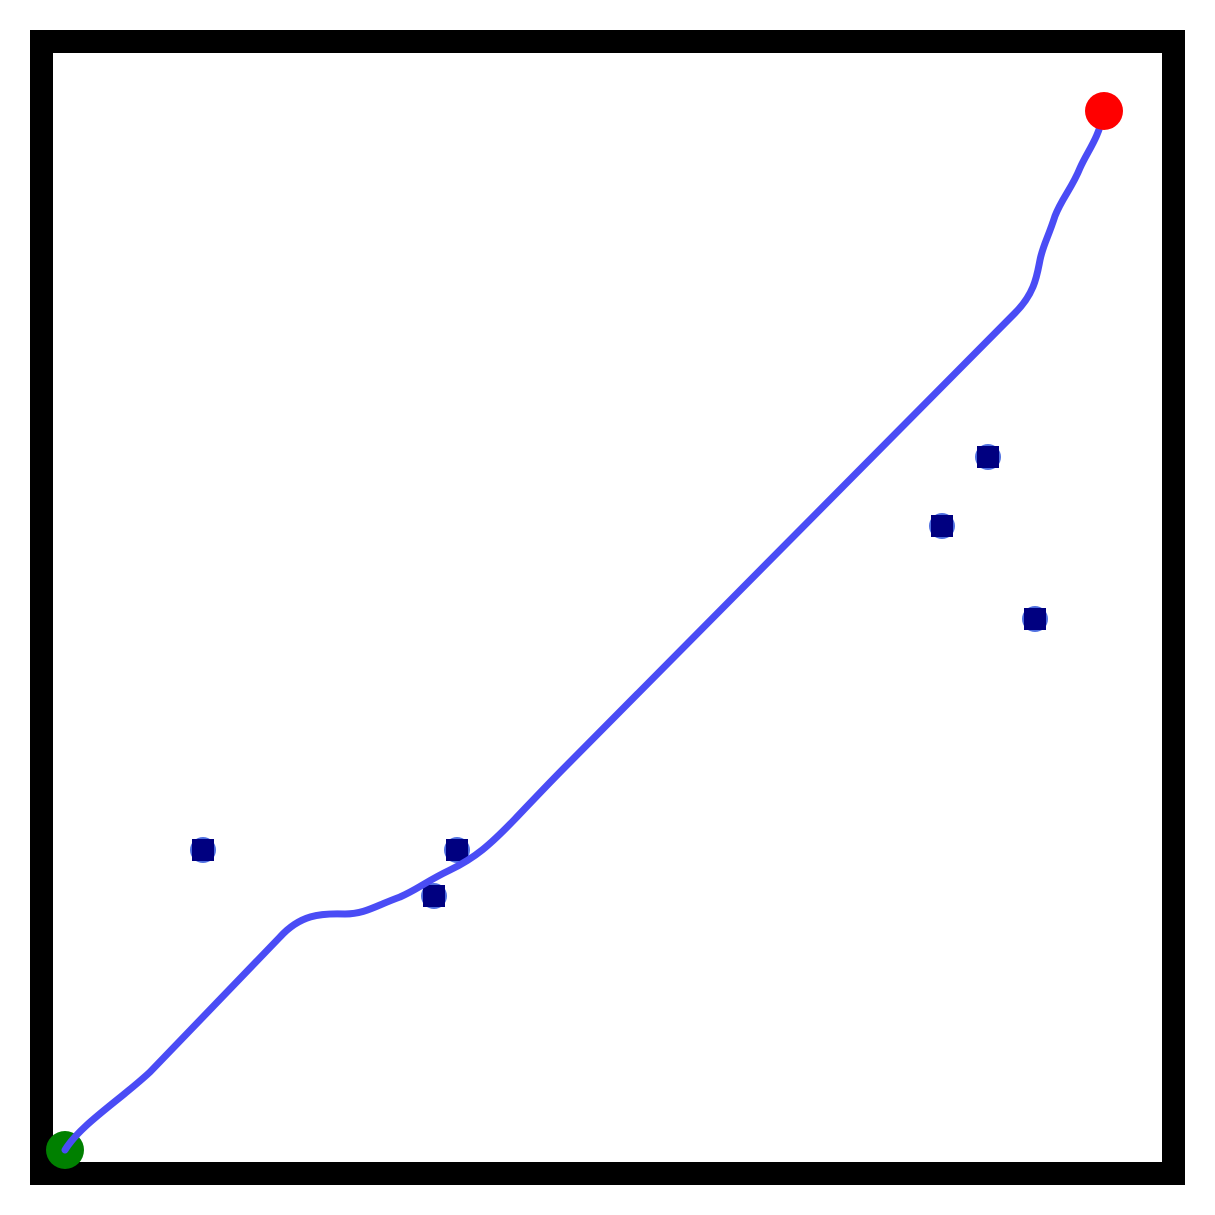 The height and width of the screenshot is (1215, 1215). Describe the element at coordinates (1104, 111) in the screenshot. I see `goal-point` at that location.